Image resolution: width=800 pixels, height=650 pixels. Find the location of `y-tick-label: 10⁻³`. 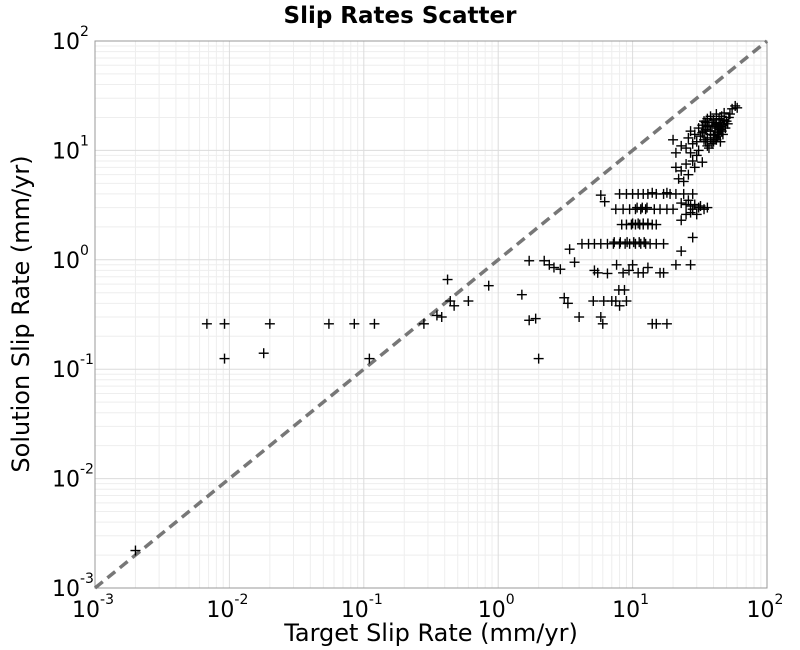

y-tick-label: 10⁻³ is located at coordinates (73, 586).